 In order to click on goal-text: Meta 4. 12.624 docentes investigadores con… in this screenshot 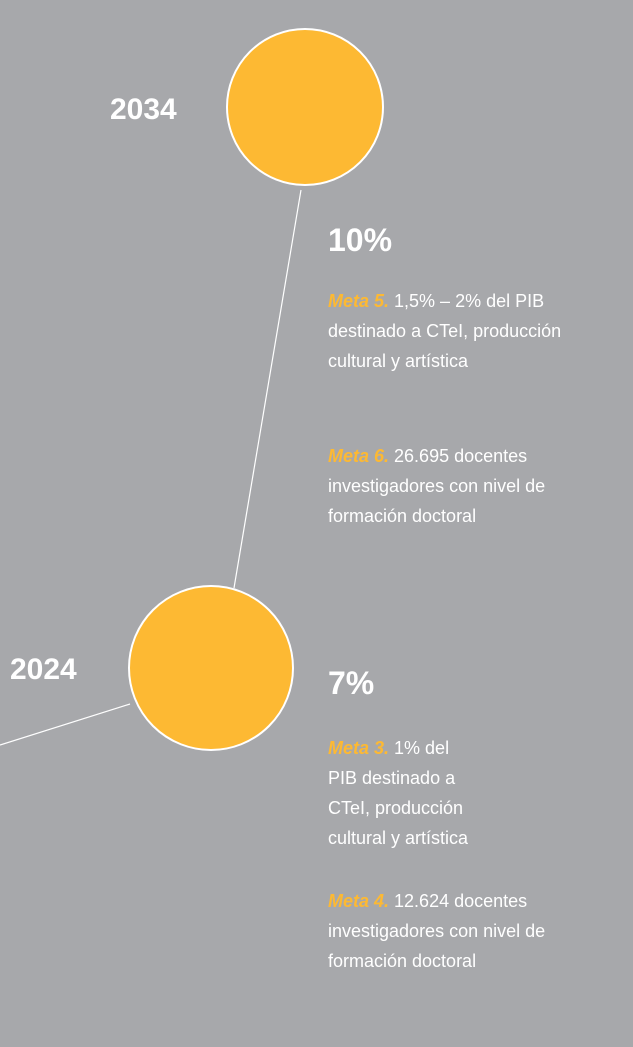, I will do `click(436, 931)`.